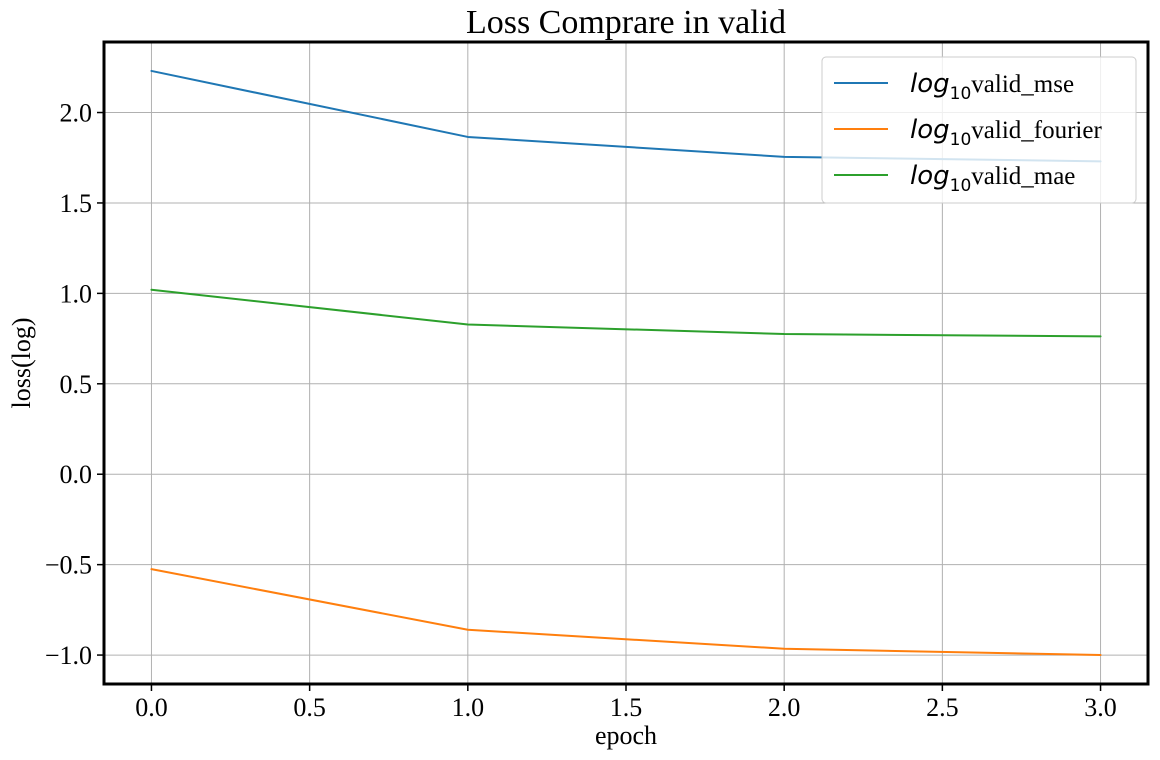  I want to click on y-tick-label: 1.0, so click(76, 293).